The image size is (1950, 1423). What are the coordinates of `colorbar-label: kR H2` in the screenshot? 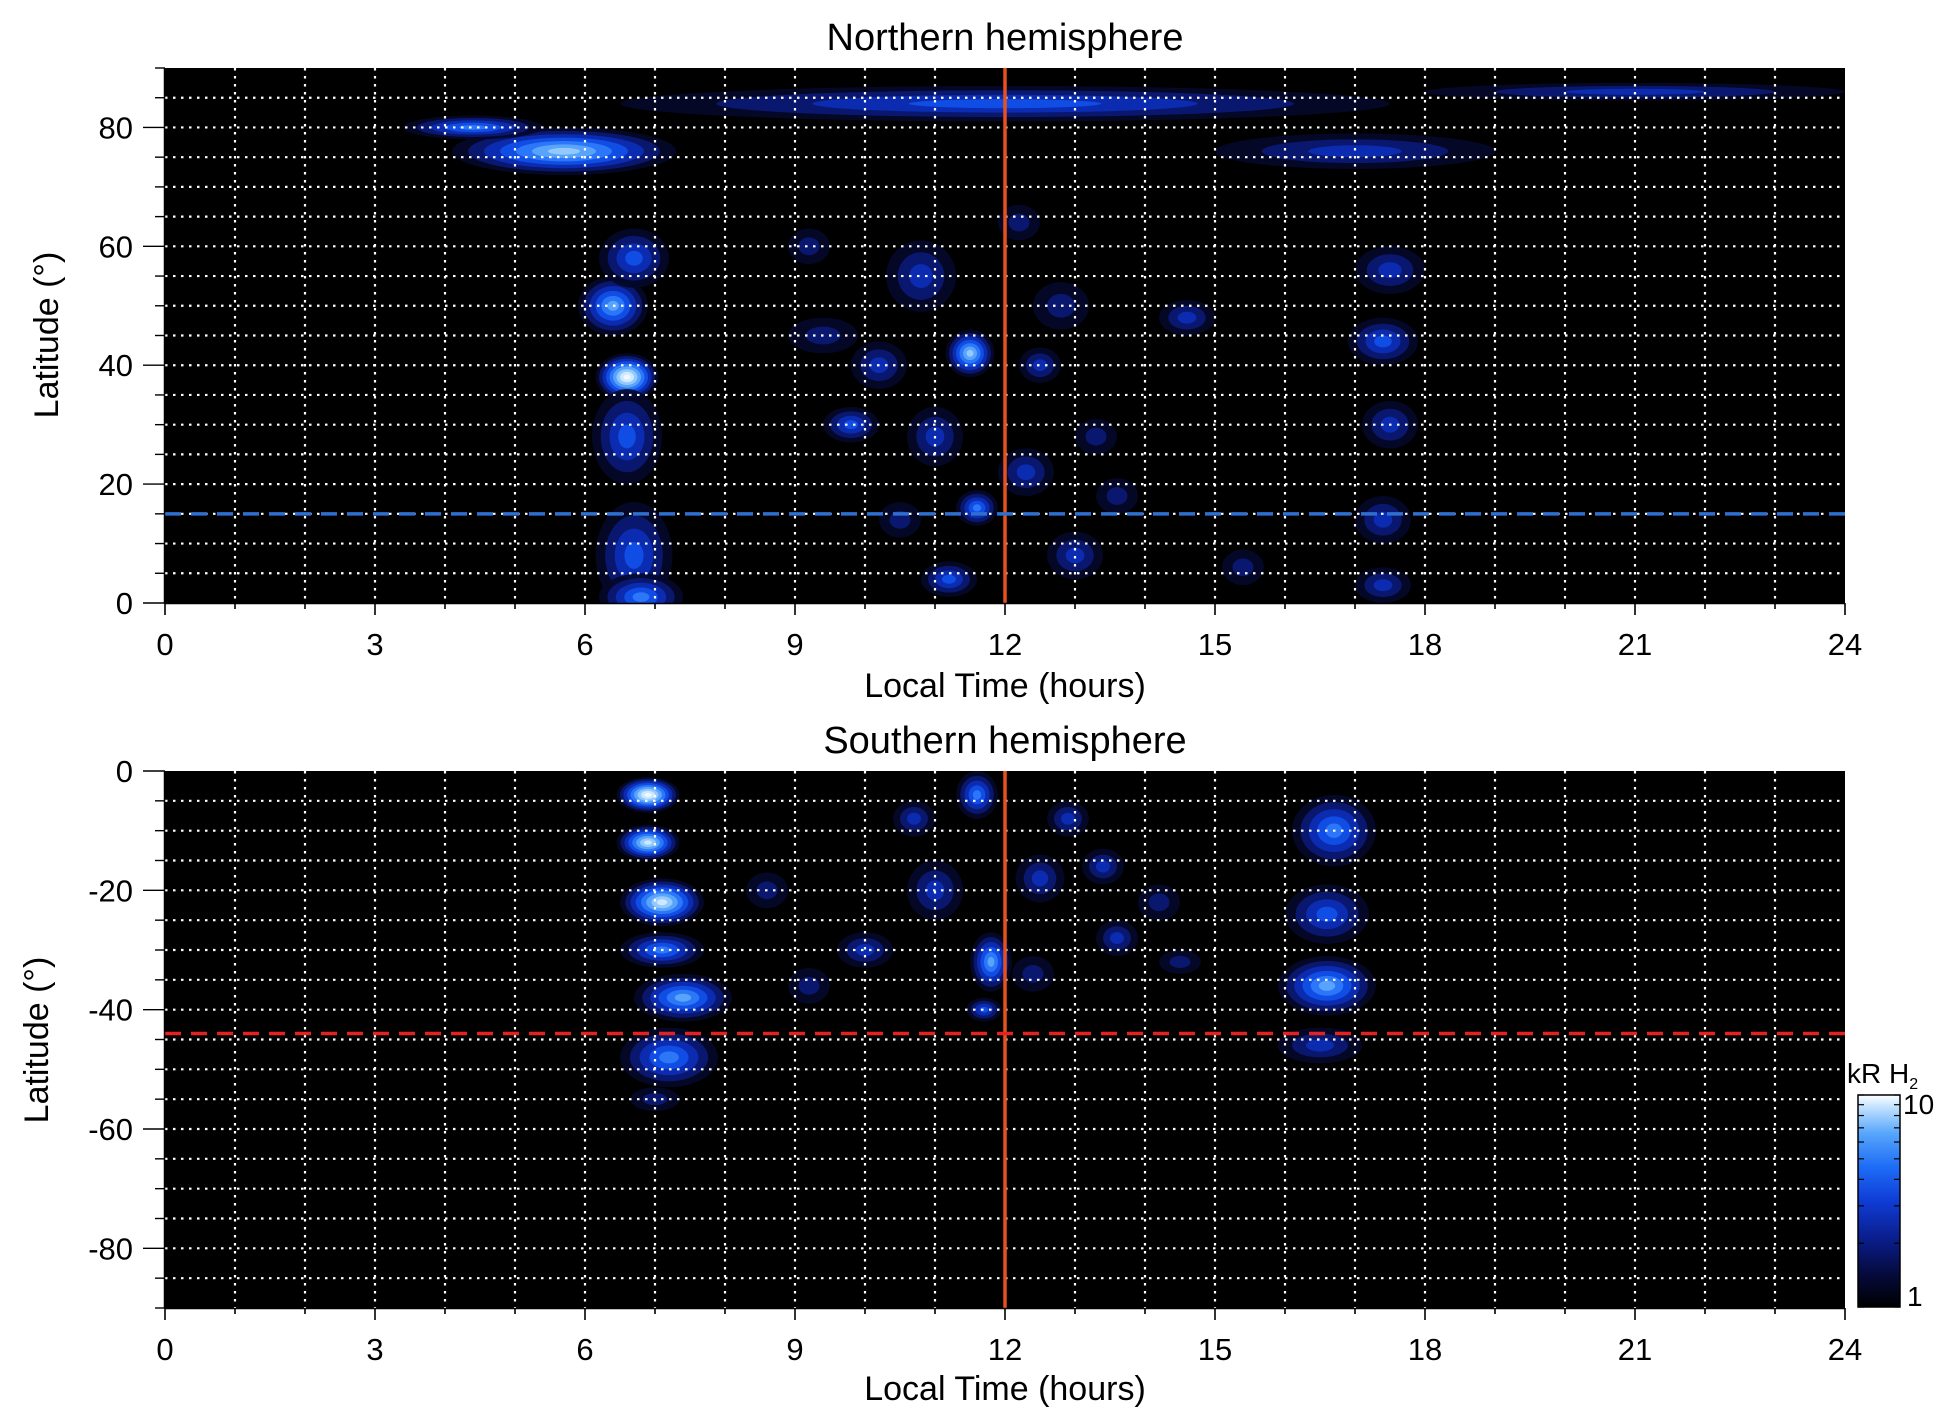 It's located at (1882, 1075).